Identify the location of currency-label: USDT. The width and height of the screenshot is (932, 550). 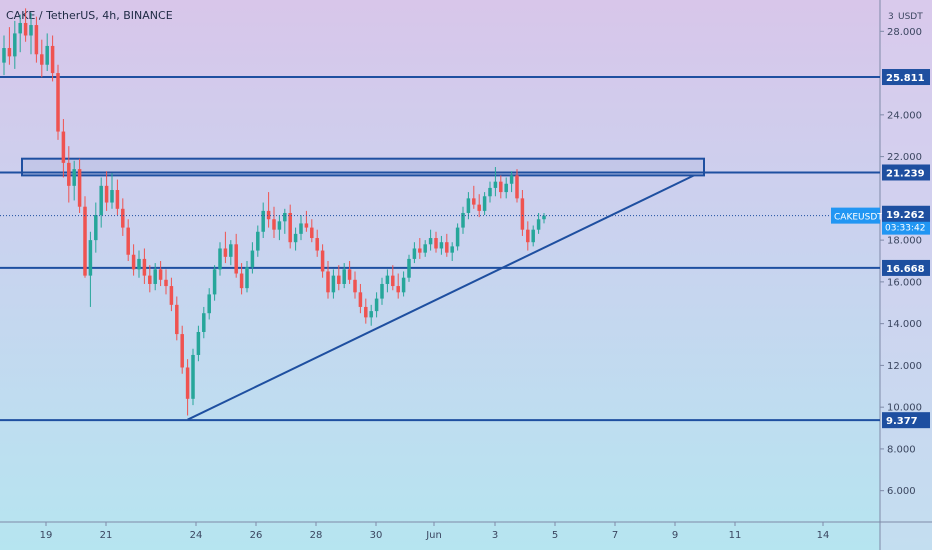
(910, 17).